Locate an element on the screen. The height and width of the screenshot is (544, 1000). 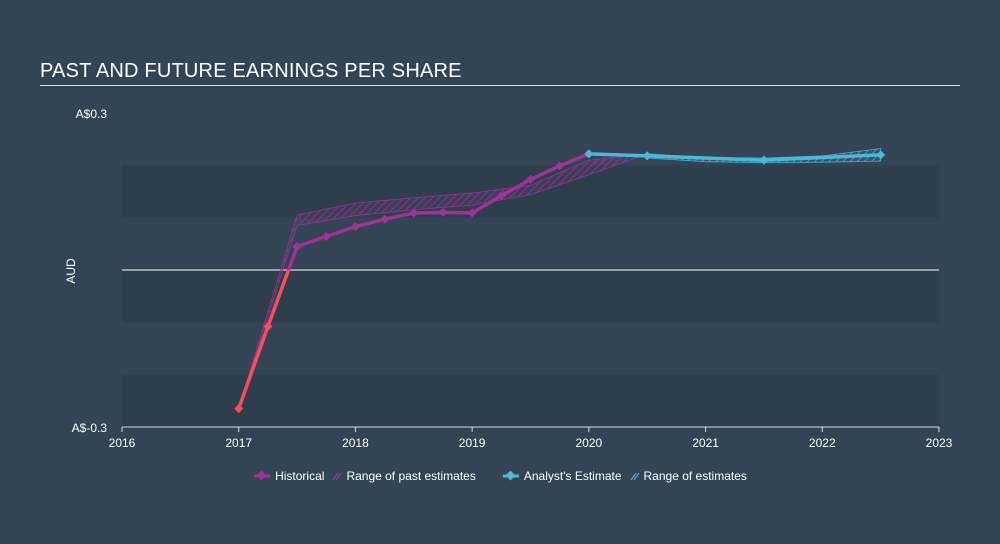
legend-historical-label: Historical is located at coordinates (300, 476).